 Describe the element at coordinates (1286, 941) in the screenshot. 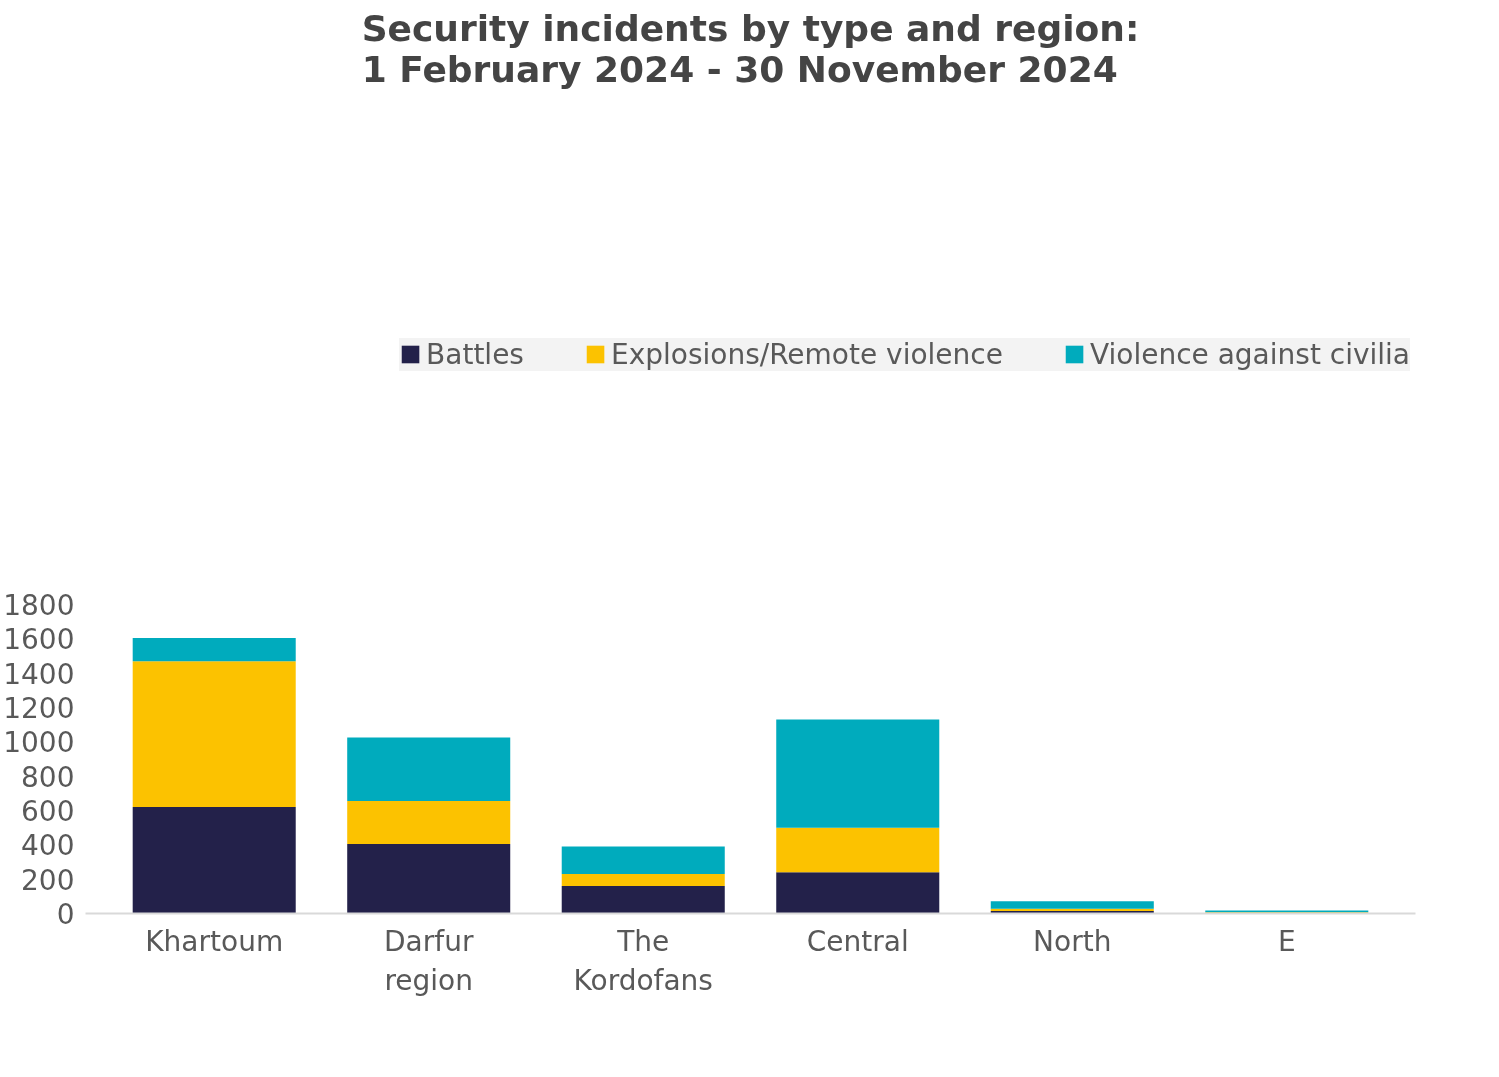

I see `x-tick-label: E` at that location.